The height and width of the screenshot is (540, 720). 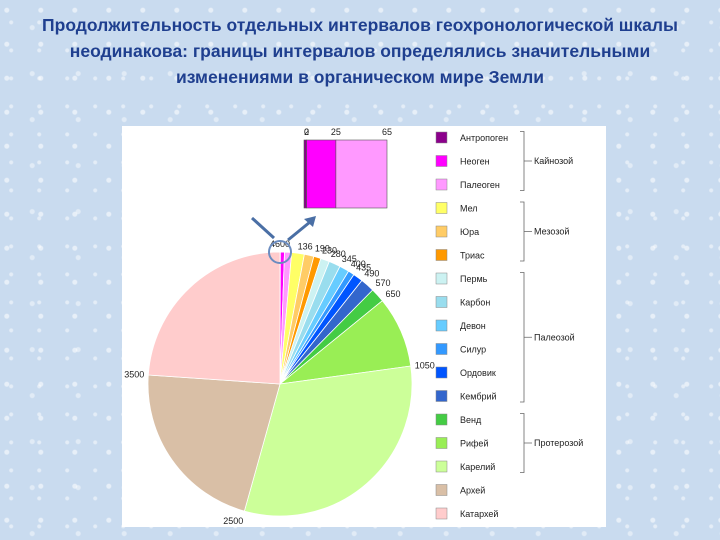 What do you see at coordinates (475, 162) in the screenshot?
I see `legend-label-неоген: Неоген` at bounding box center [475, 162].